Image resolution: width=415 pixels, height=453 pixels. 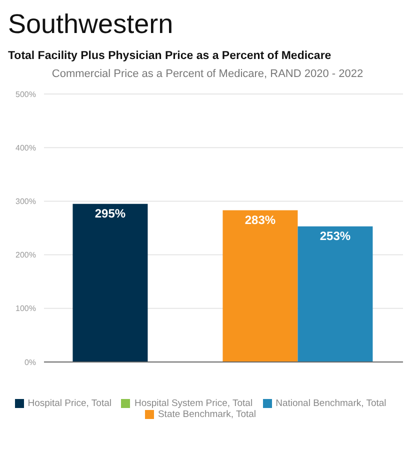 What do you see at coordinates (26, 147) in the screenshot?
I see `y-tick-label: 400%` at bounding box center [26, 147].